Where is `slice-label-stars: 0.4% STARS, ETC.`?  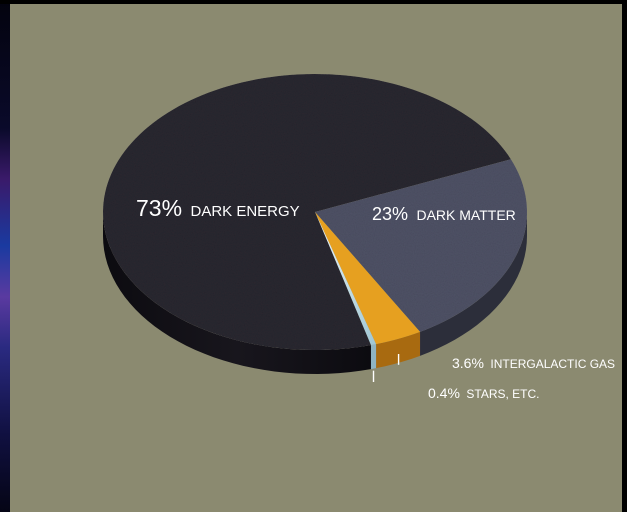
slice-label-stars: 0.4% STARS, ETC. is located at coordinates (484, 393).